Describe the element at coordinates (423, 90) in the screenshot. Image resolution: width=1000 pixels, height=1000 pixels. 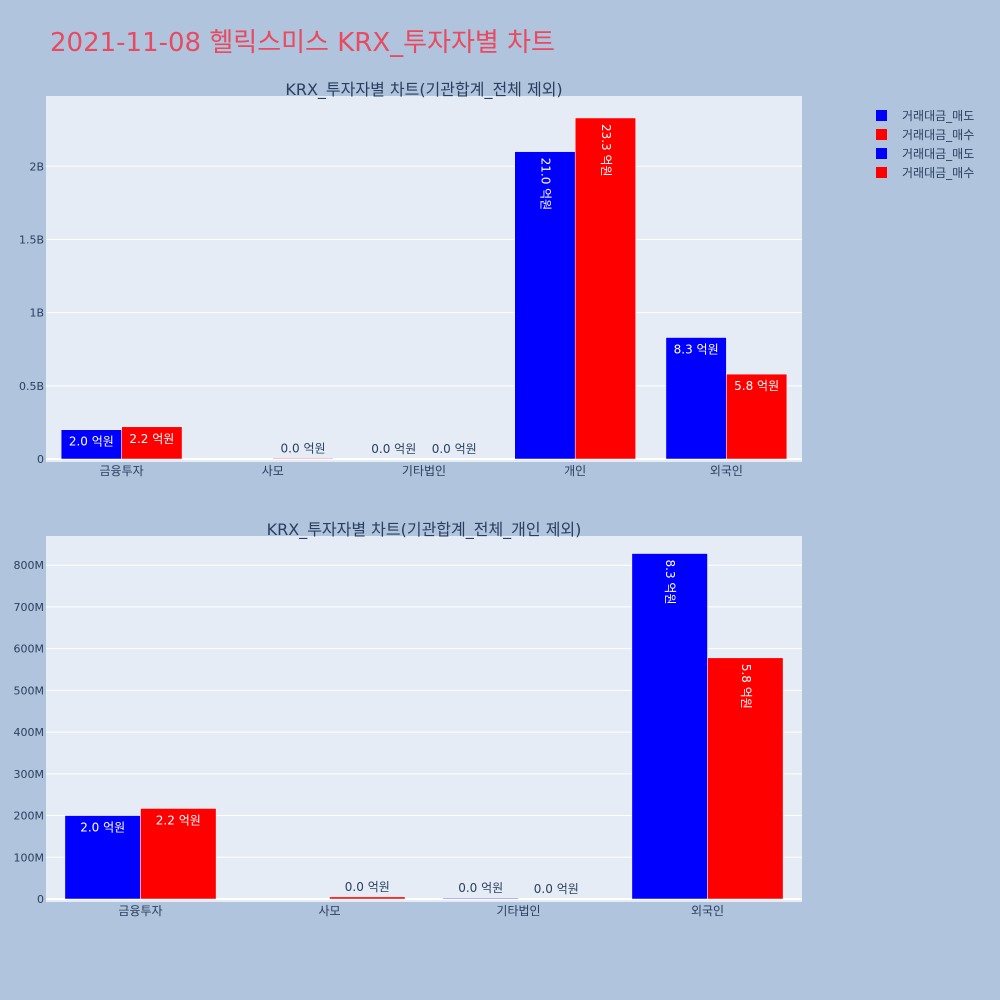
I see `chart-title: KRX_투자자별 차트(기관합계_전체 제외)` at that location.